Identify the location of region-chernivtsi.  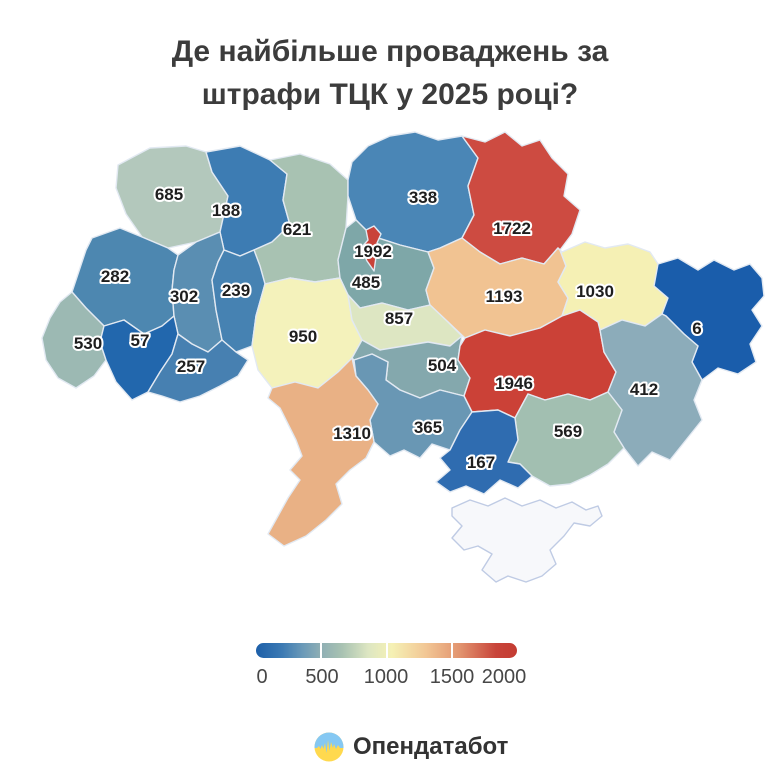
(198, 368).